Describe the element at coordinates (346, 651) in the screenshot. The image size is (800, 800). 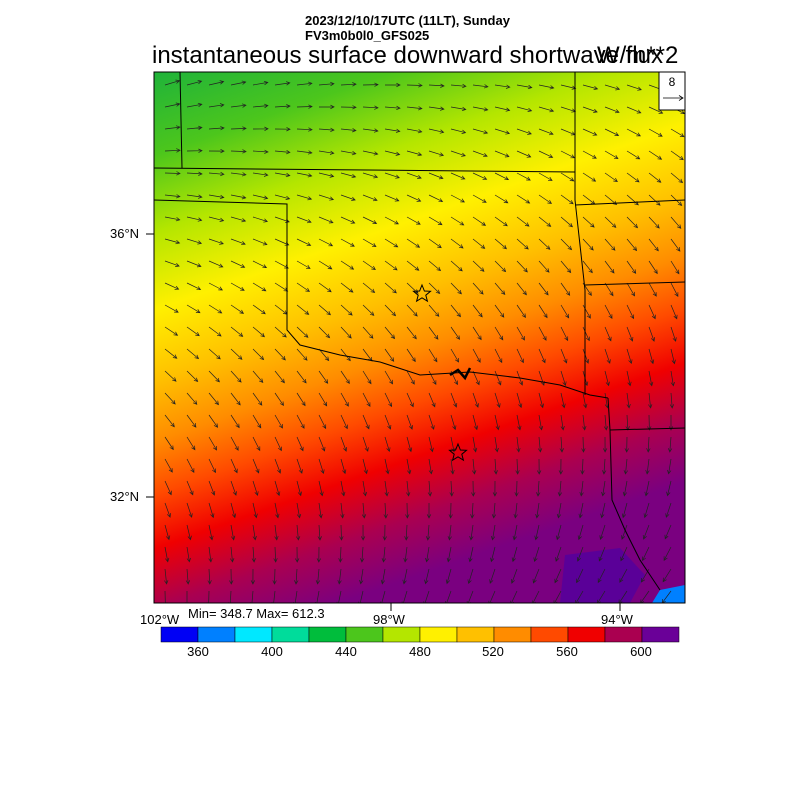
I see `colorbar-label: 440` at that location.